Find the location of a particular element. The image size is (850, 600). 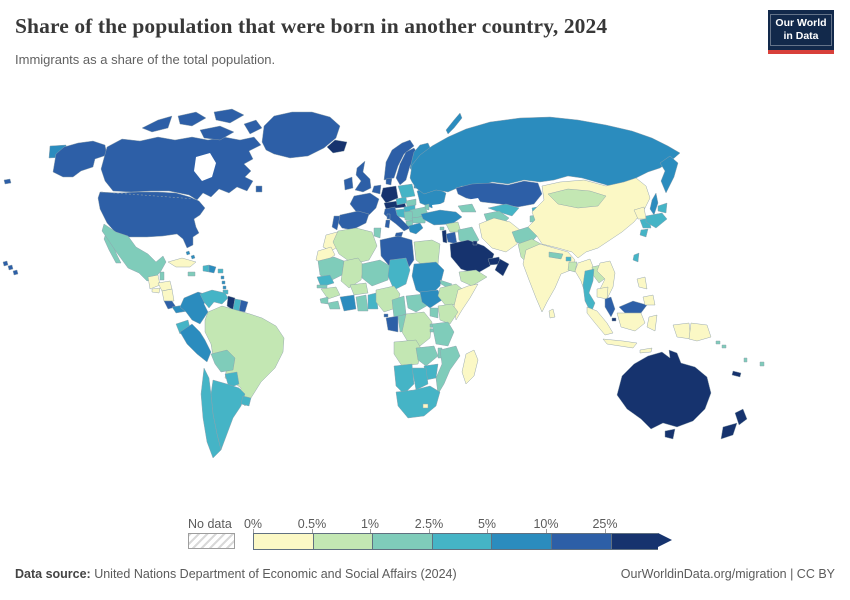

country-peru is located at coordinates (195, 343).